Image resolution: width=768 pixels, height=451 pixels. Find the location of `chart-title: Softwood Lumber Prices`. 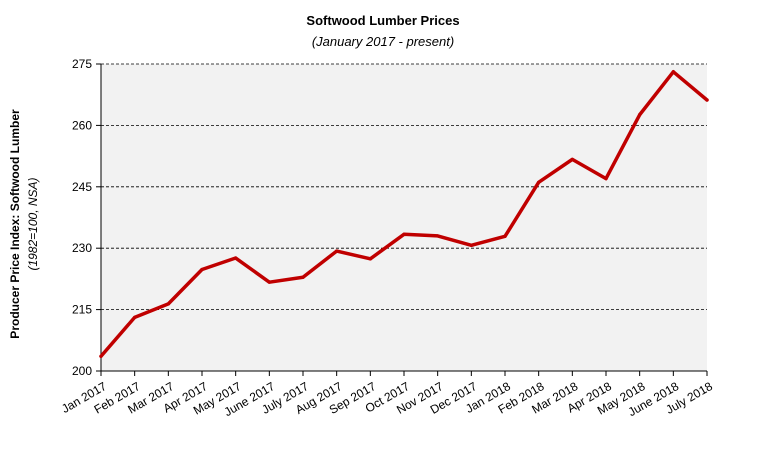

chart-title: Softwood Lumber Prices is located at coordinates (382, 20).